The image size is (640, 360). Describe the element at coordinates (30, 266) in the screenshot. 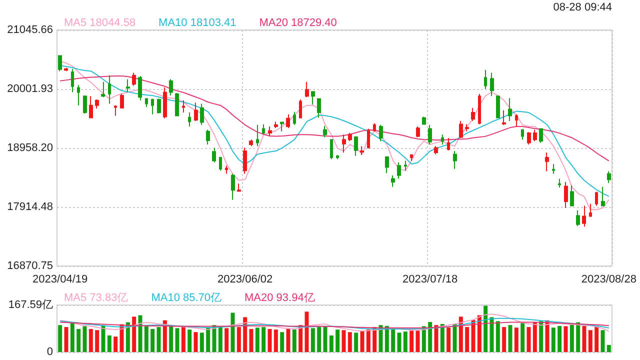

I see `y-tick-label: 16870.75` at that location.